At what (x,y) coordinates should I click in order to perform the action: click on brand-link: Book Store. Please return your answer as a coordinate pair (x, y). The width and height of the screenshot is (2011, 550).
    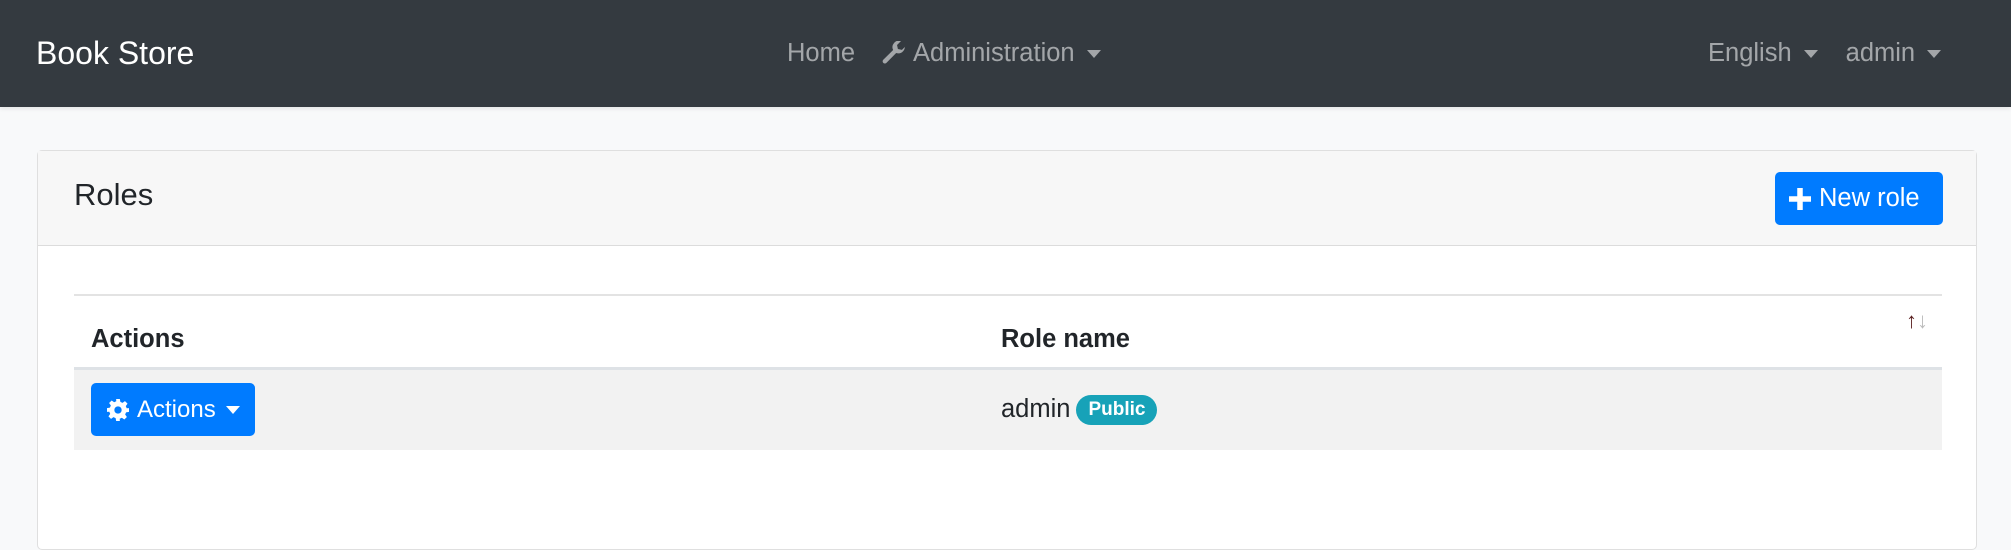
    Looking at the image, I should click on (115, 53).